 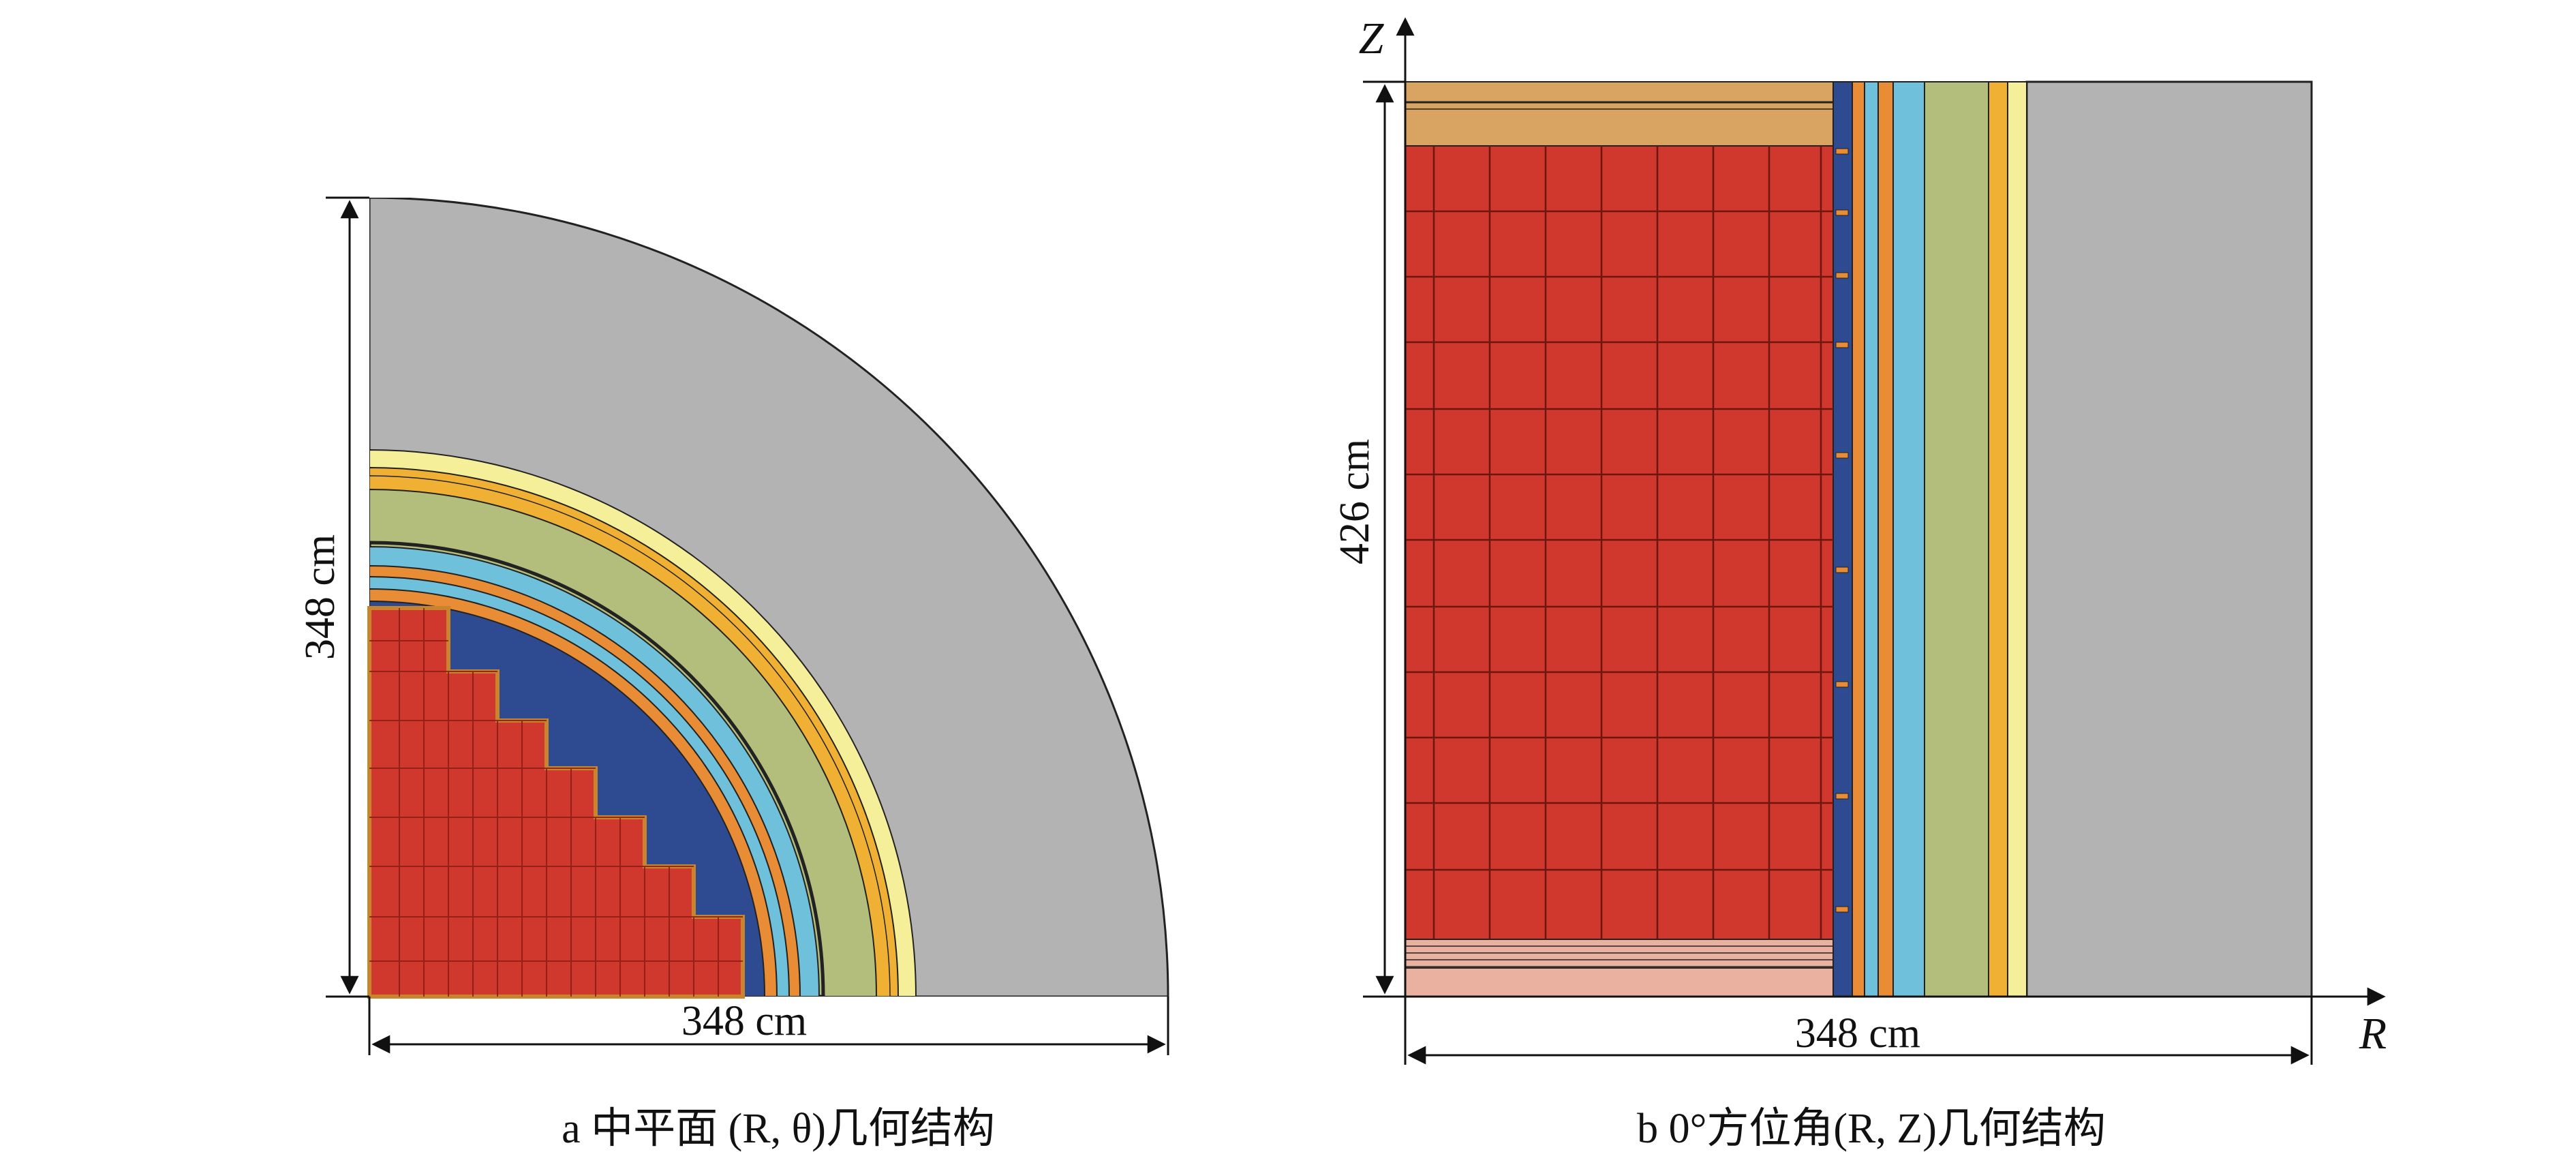 I want to click on panel-a-caption: a 中平面 (R, θ)几何结构, so click(x=779, y=1129).